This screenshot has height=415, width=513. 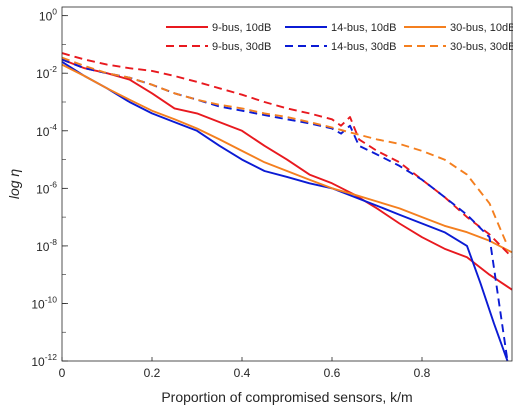 I want to click on y-axis: 10⁻¹² 10⁻¹⁰ 10⁻⁸ 10⁻⁶ 10⁻⁴ 10⁻² 10⁰, so click(x=49, y=188).